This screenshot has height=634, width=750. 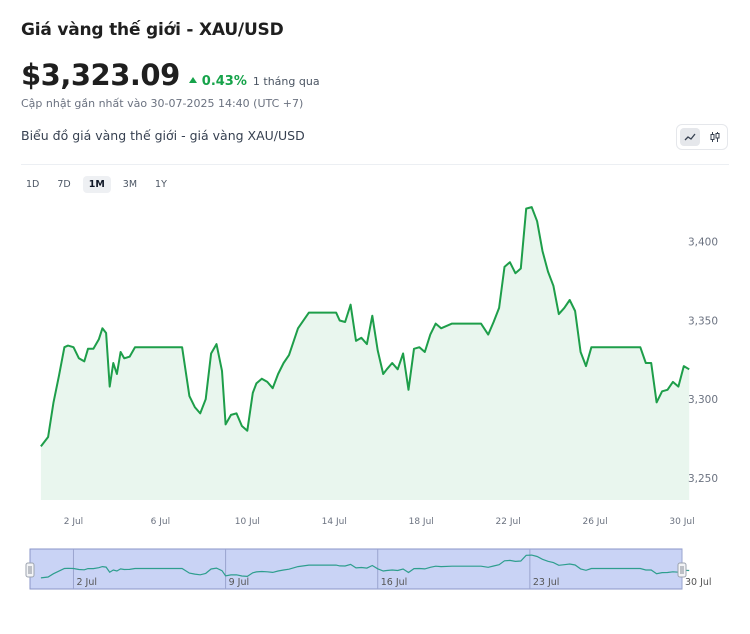 I want to click on price-row: $3,323.09 0.43% 1 tháng qua, so click(x=170, y=75).